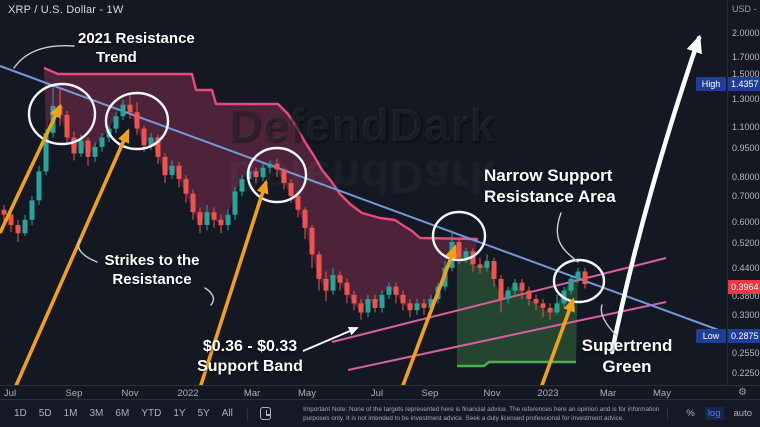  What do you see at coordinates (744, 336) in the screenshot?
I see `low-price-badge: 0.2875` at bounding box center [744, 336].